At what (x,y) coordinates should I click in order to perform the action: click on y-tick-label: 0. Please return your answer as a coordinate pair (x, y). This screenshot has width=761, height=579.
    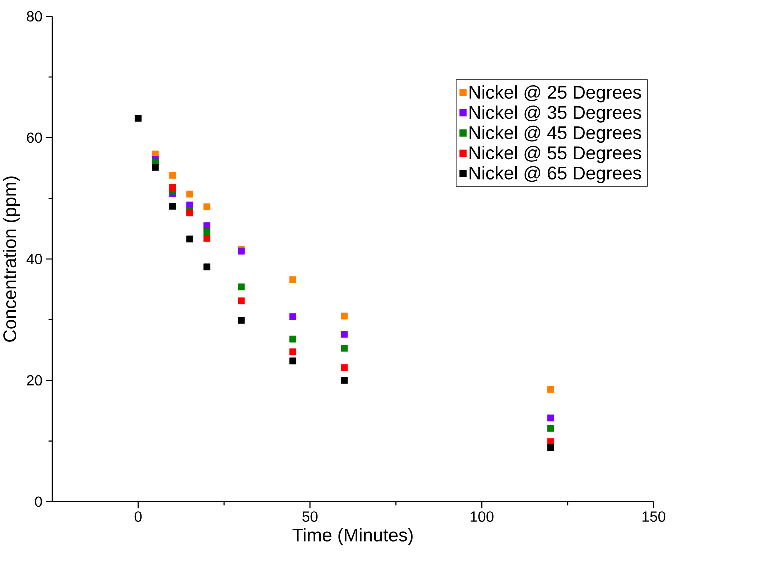
    Looking at the image, I should click on (38, 501).